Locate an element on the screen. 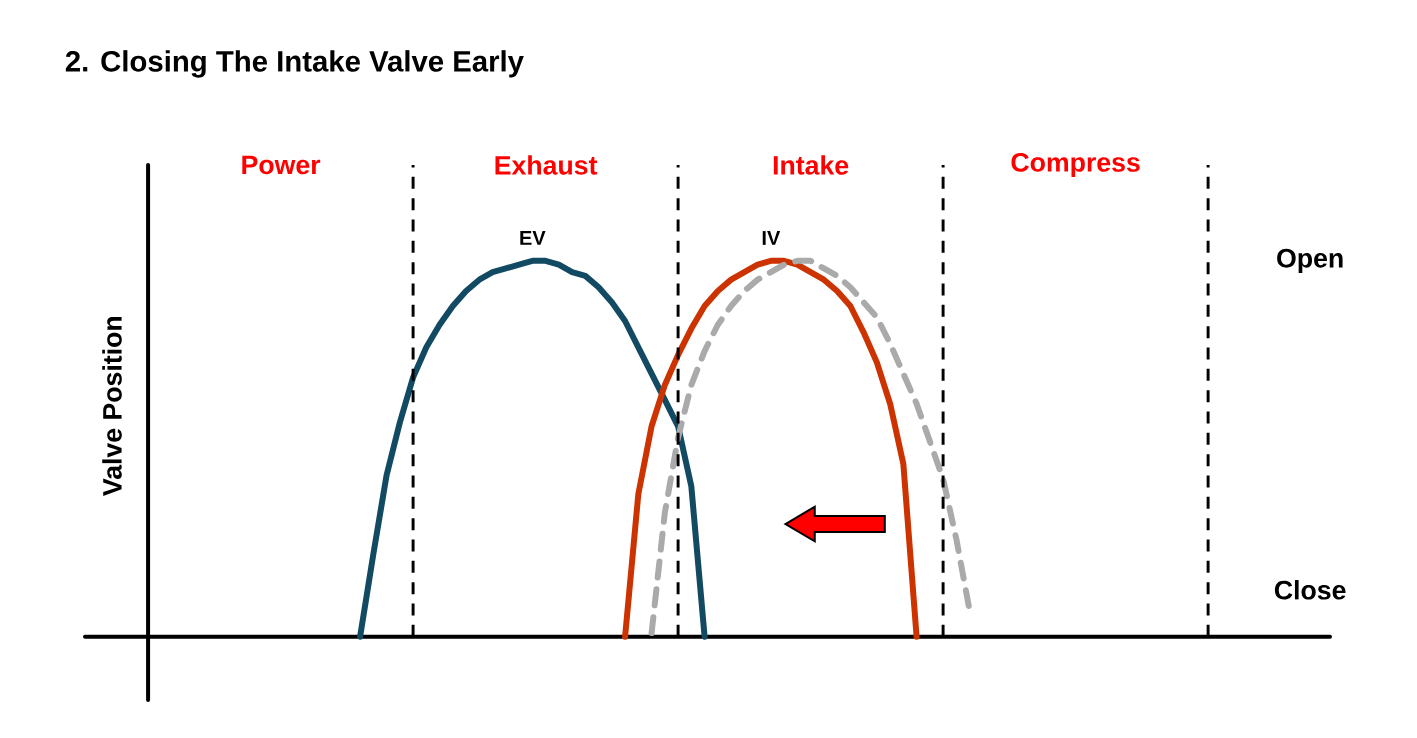 Image resolution: width=1417 pixels, height=738 pixels. y-axis-title: Valve Position is located at coordinates (112, 406).